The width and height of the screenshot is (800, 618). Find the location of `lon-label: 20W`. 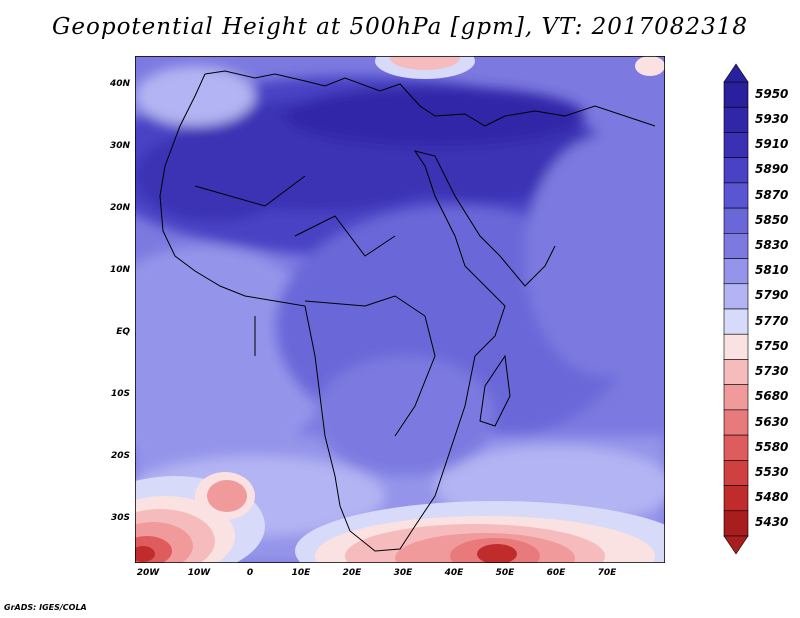

lon-label: 20W is located at coordinates (148, 573).